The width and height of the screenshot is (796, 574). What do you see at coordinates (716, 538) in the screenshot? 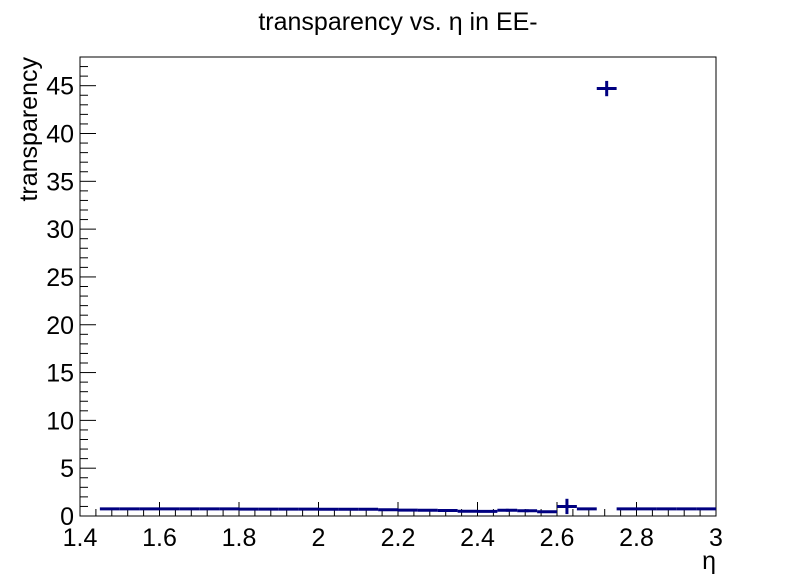
I see `x-tick-label: 3` at bounding box center [716, 538].